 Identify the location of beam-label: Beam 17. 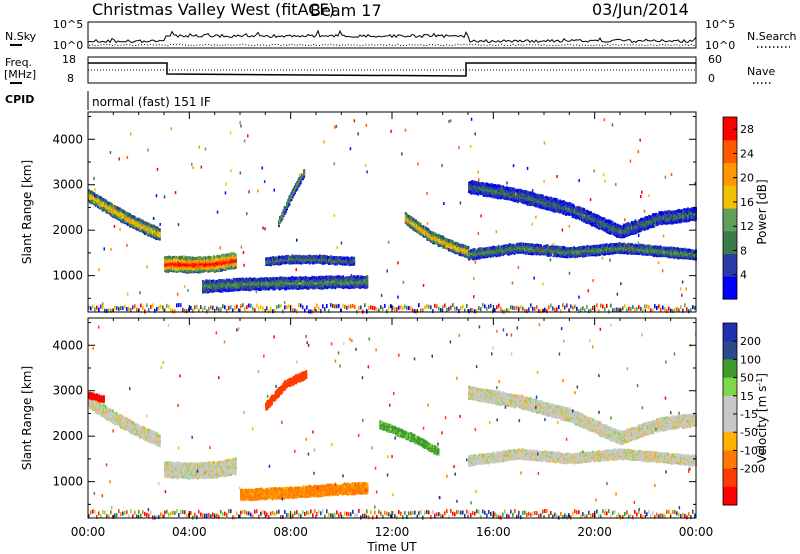
(346, 10).